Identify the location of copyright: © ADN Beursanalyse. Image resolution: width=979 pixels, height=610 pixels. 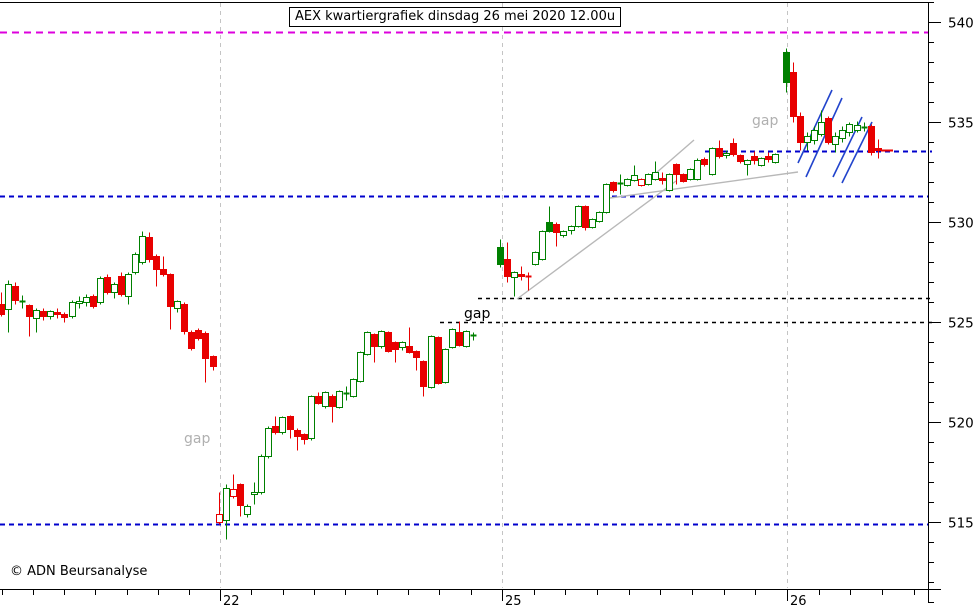
(79, 571).